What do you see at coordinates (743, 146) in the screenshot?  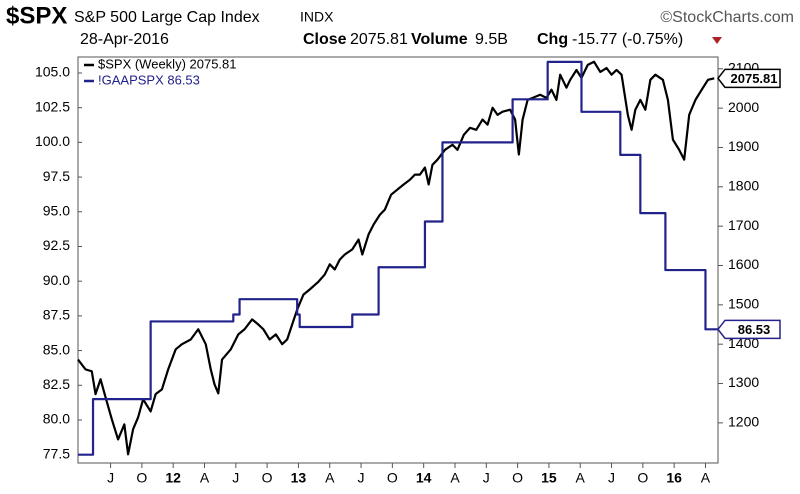 I see `y2-tick-label: 1900` at bounding box center [743, 146].